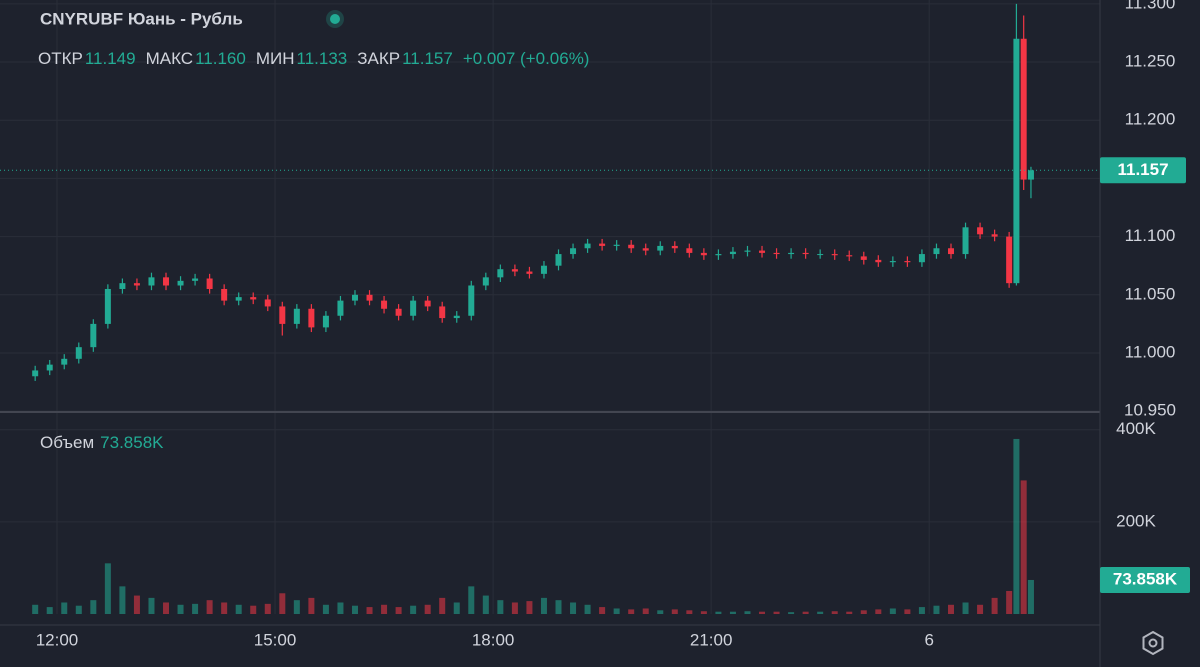  What do you see at coordinates (170, 58) in the screenshot?
I see `quote-label: МАКС` at bounding box center [170, 58].